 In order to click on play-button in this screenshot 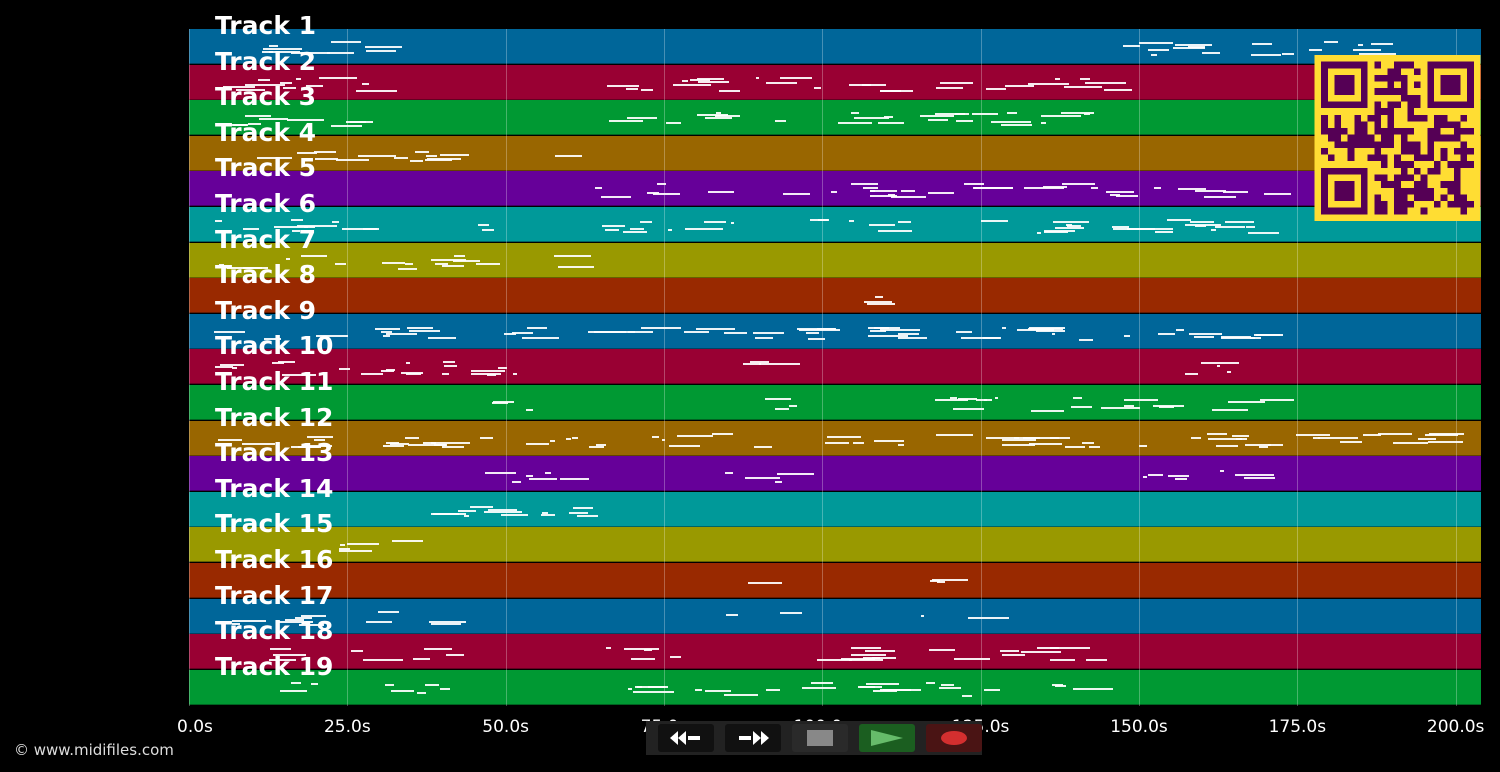, I will do `click(887, 738)`.